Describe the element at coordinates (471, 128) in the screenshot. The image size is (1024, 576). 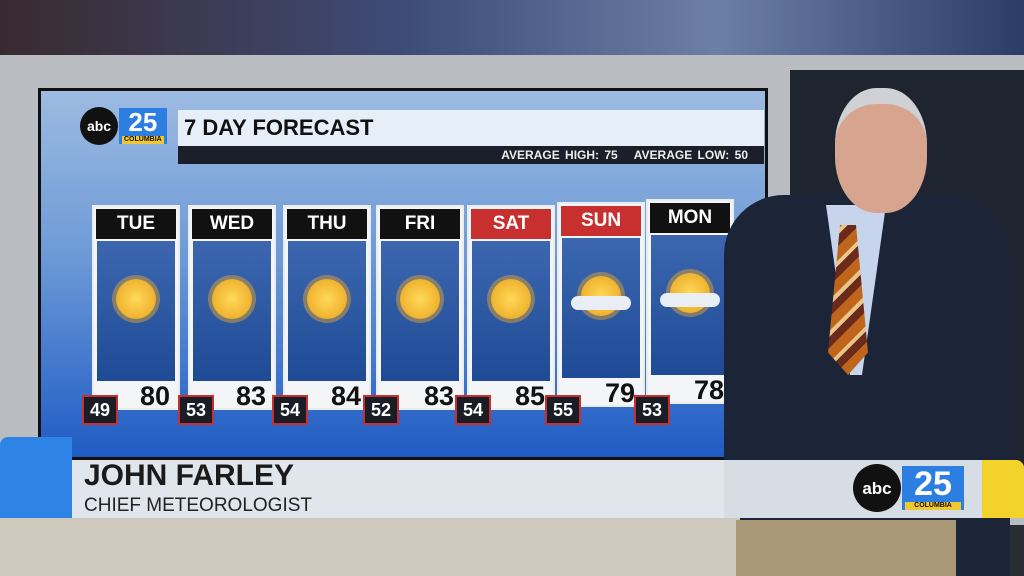
I see `forecast-title: 7 DAY FORECAST` at that location.